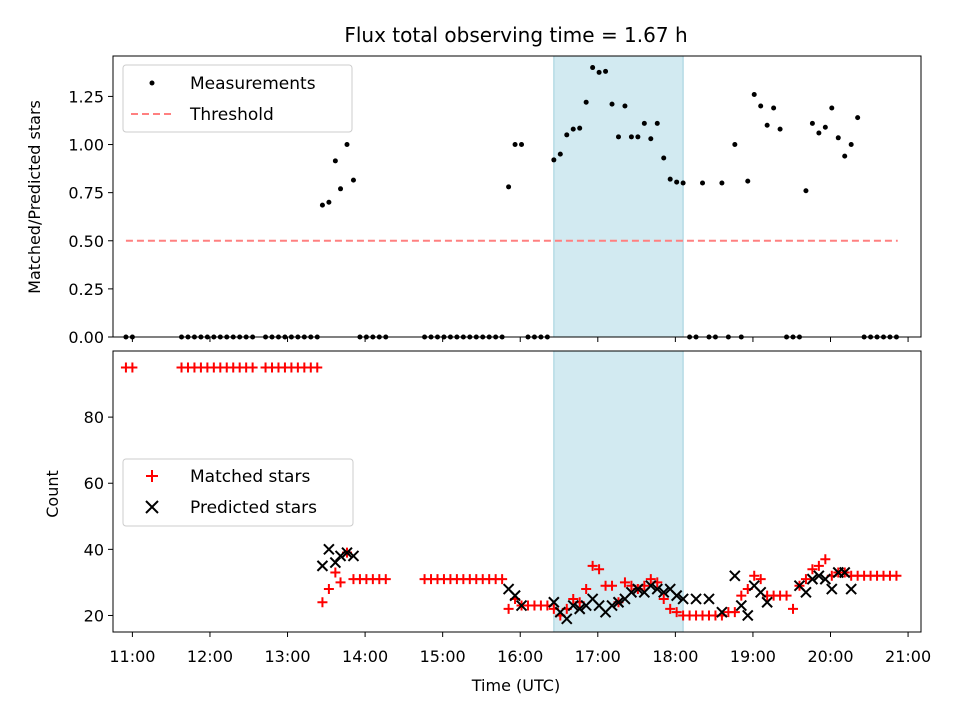  Describe the element at coordinates (253, 84) in the screenshot. I see `legend-label-measurements: Measurements` at that location.